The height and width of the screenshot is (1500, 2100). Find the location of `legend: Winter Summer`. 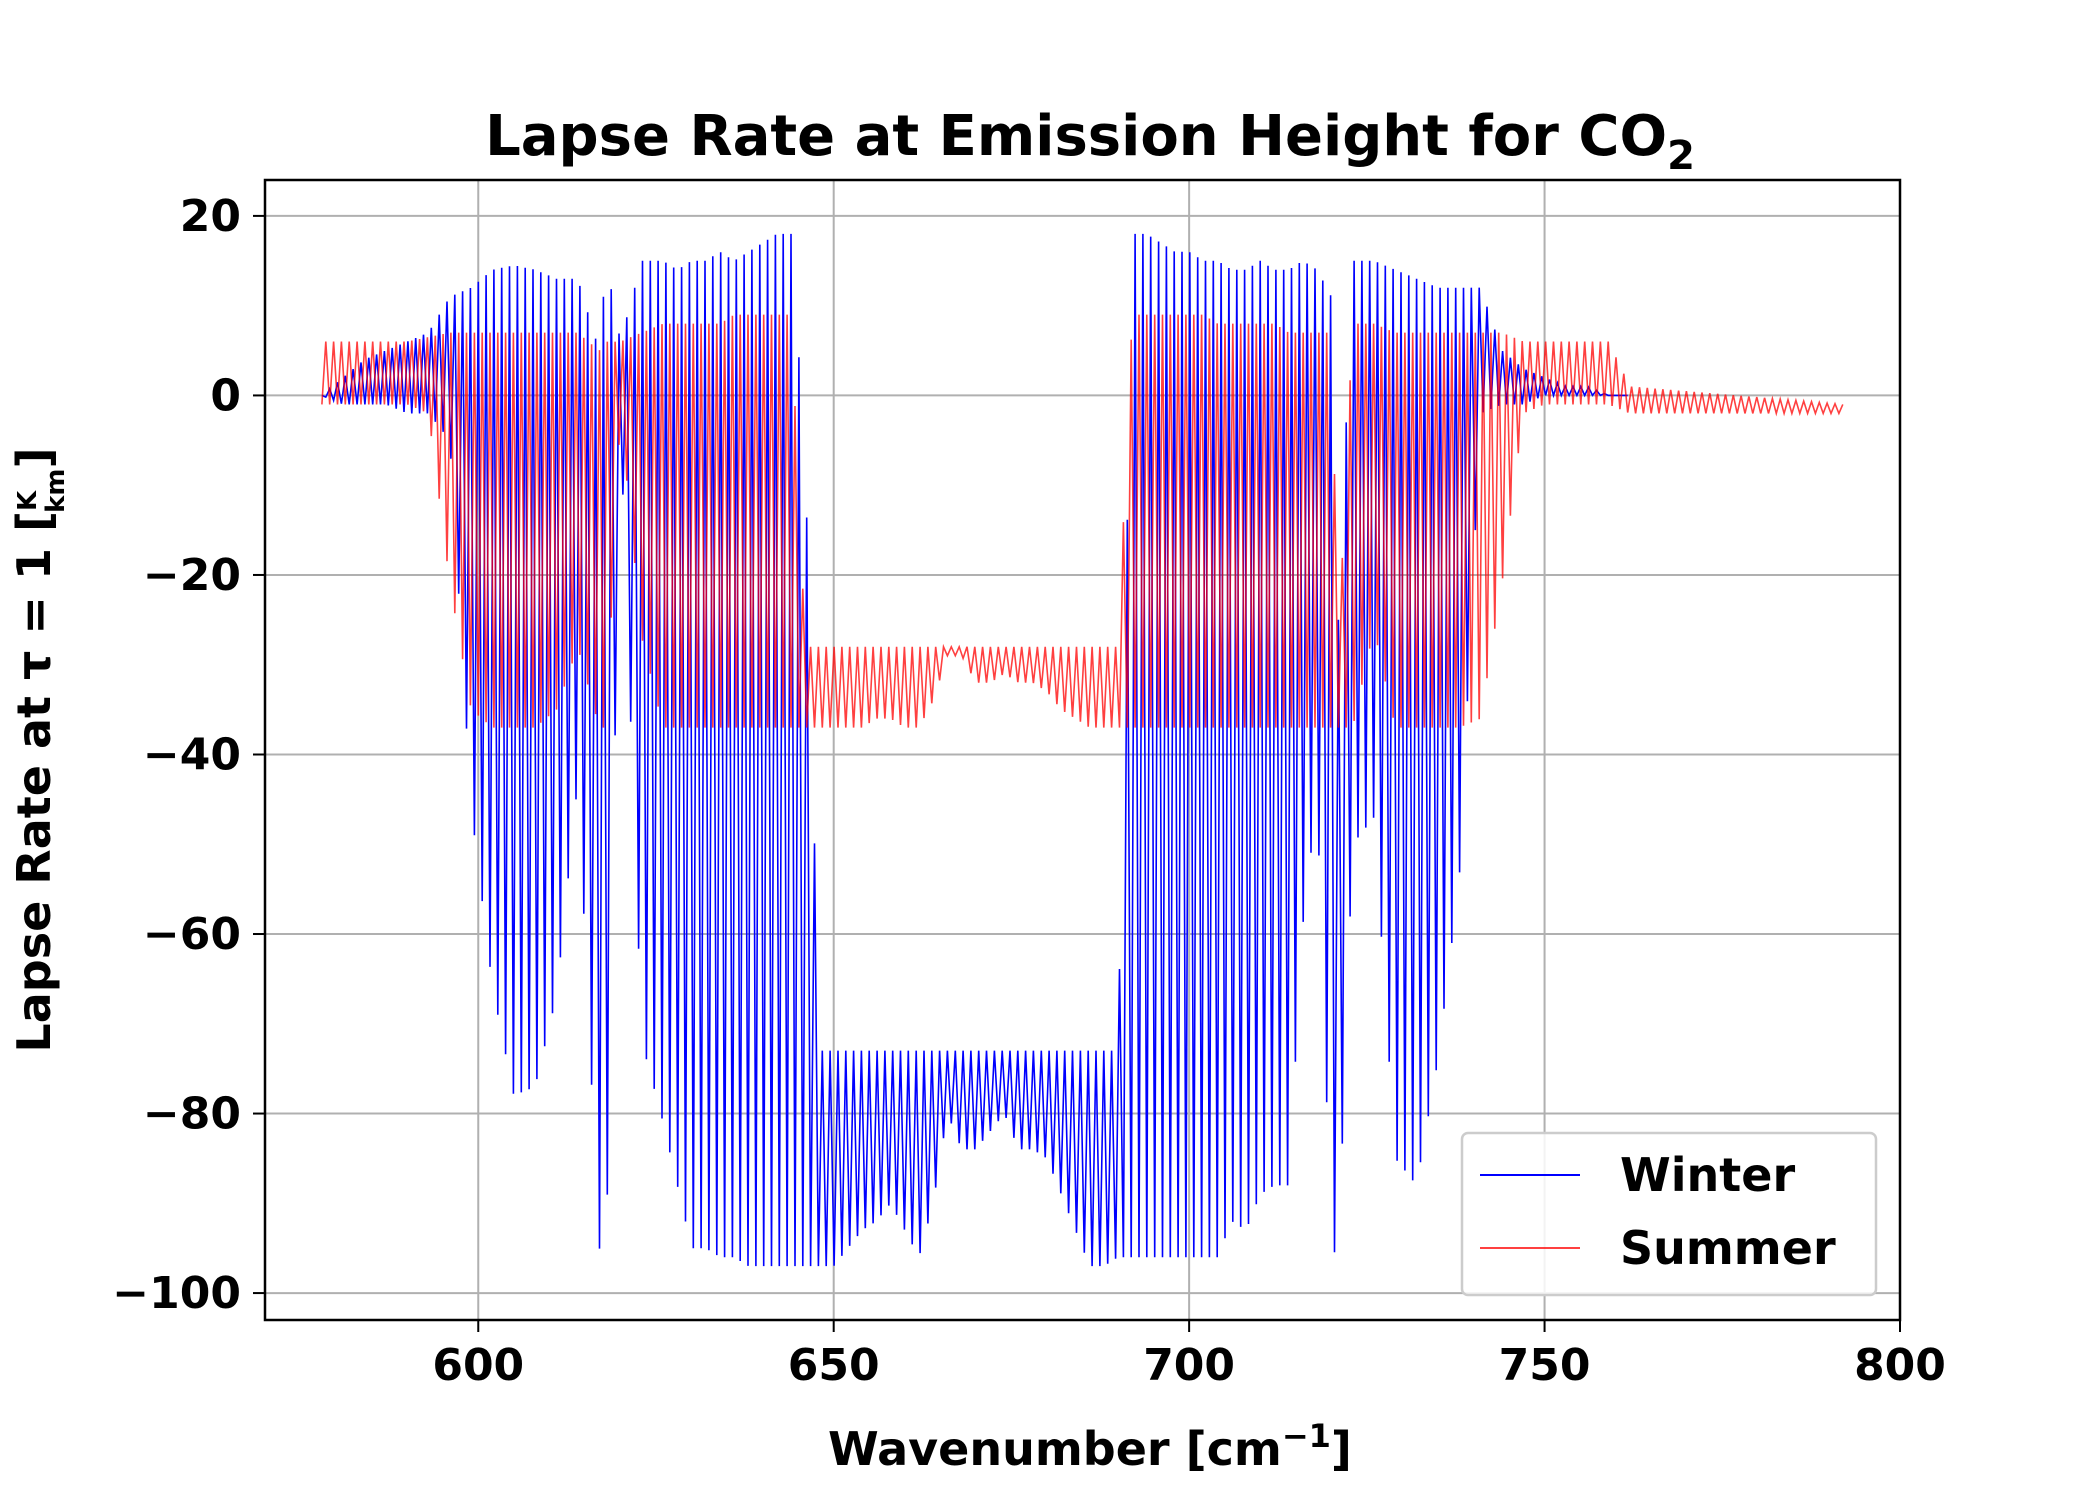

legend: Winter Summer is located at coordinates (1669, 1214).